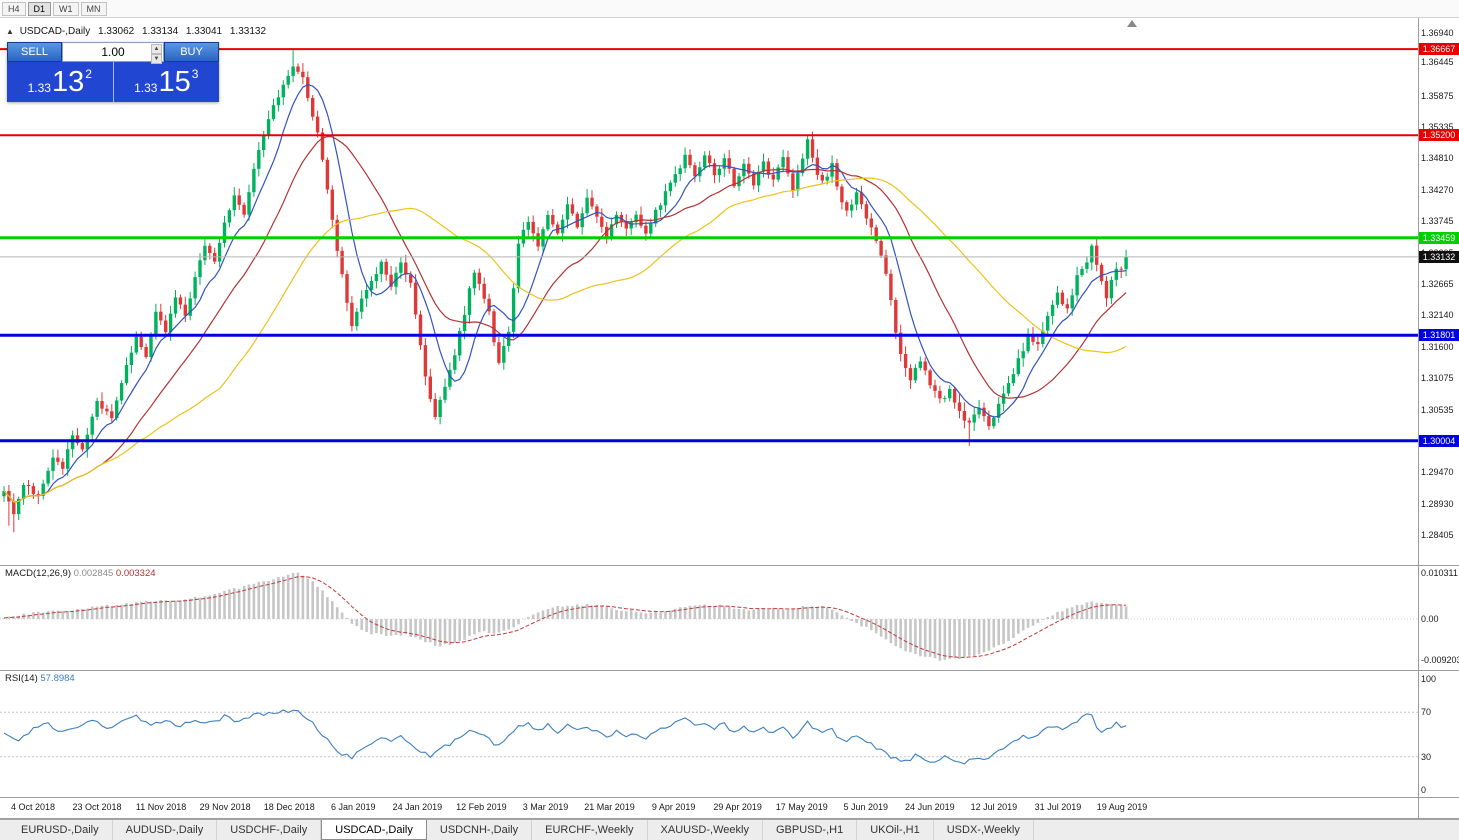 The height and width of the screenshot is (840, 1459). What do you see at coordinates (204, 31) in the screenshot?
I see `ohlc-low: 1.33041` at bounding box center [204, 31].